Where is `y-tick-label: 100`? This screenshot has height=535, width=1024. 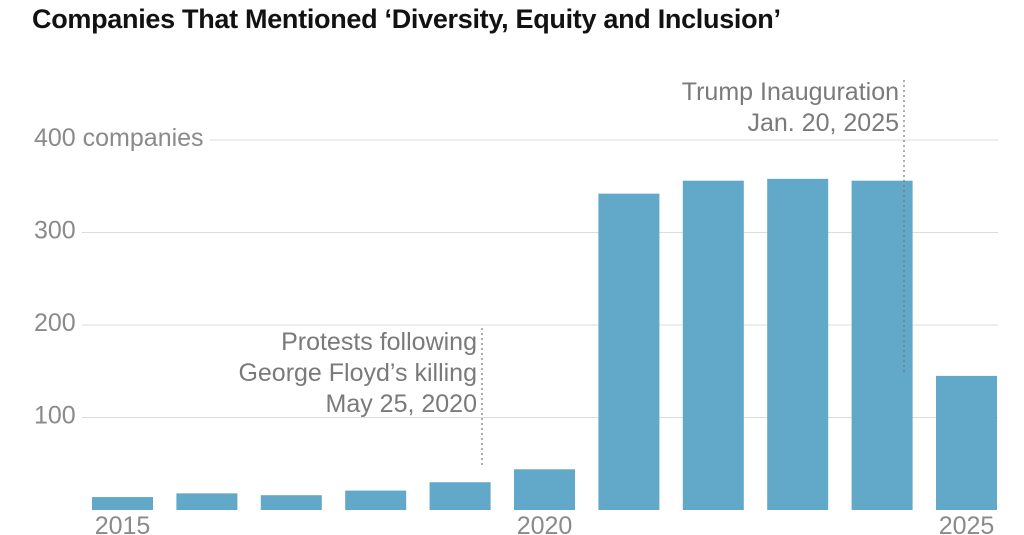 y-tick-label: 100 is located at coordinates (55, 416).